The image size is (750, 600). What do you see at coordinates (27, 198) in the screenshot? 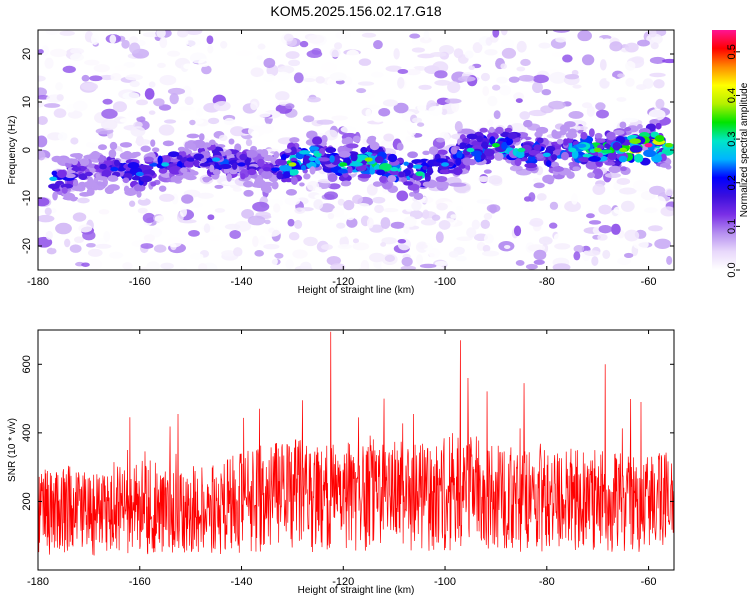
I see `y-tick-label: -10` at bounding box center [27, 198].